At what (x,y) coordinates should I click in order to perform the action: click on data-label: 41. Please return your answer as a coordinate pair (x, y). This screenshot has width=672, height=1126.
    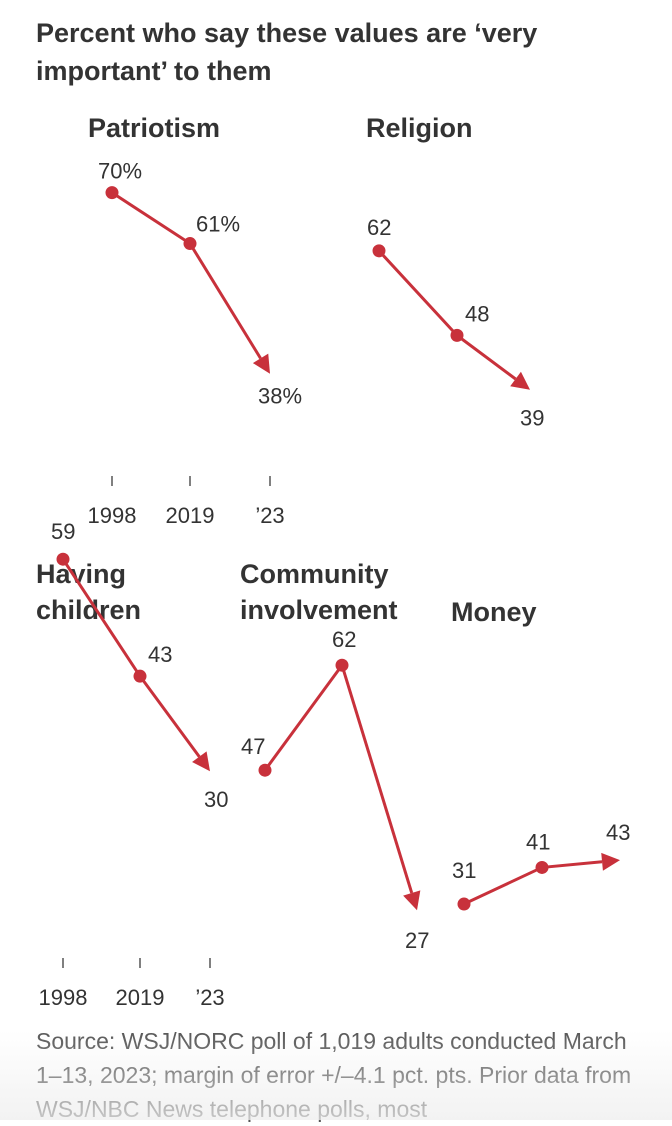
    Looking at the image, I should click on (538, 841).